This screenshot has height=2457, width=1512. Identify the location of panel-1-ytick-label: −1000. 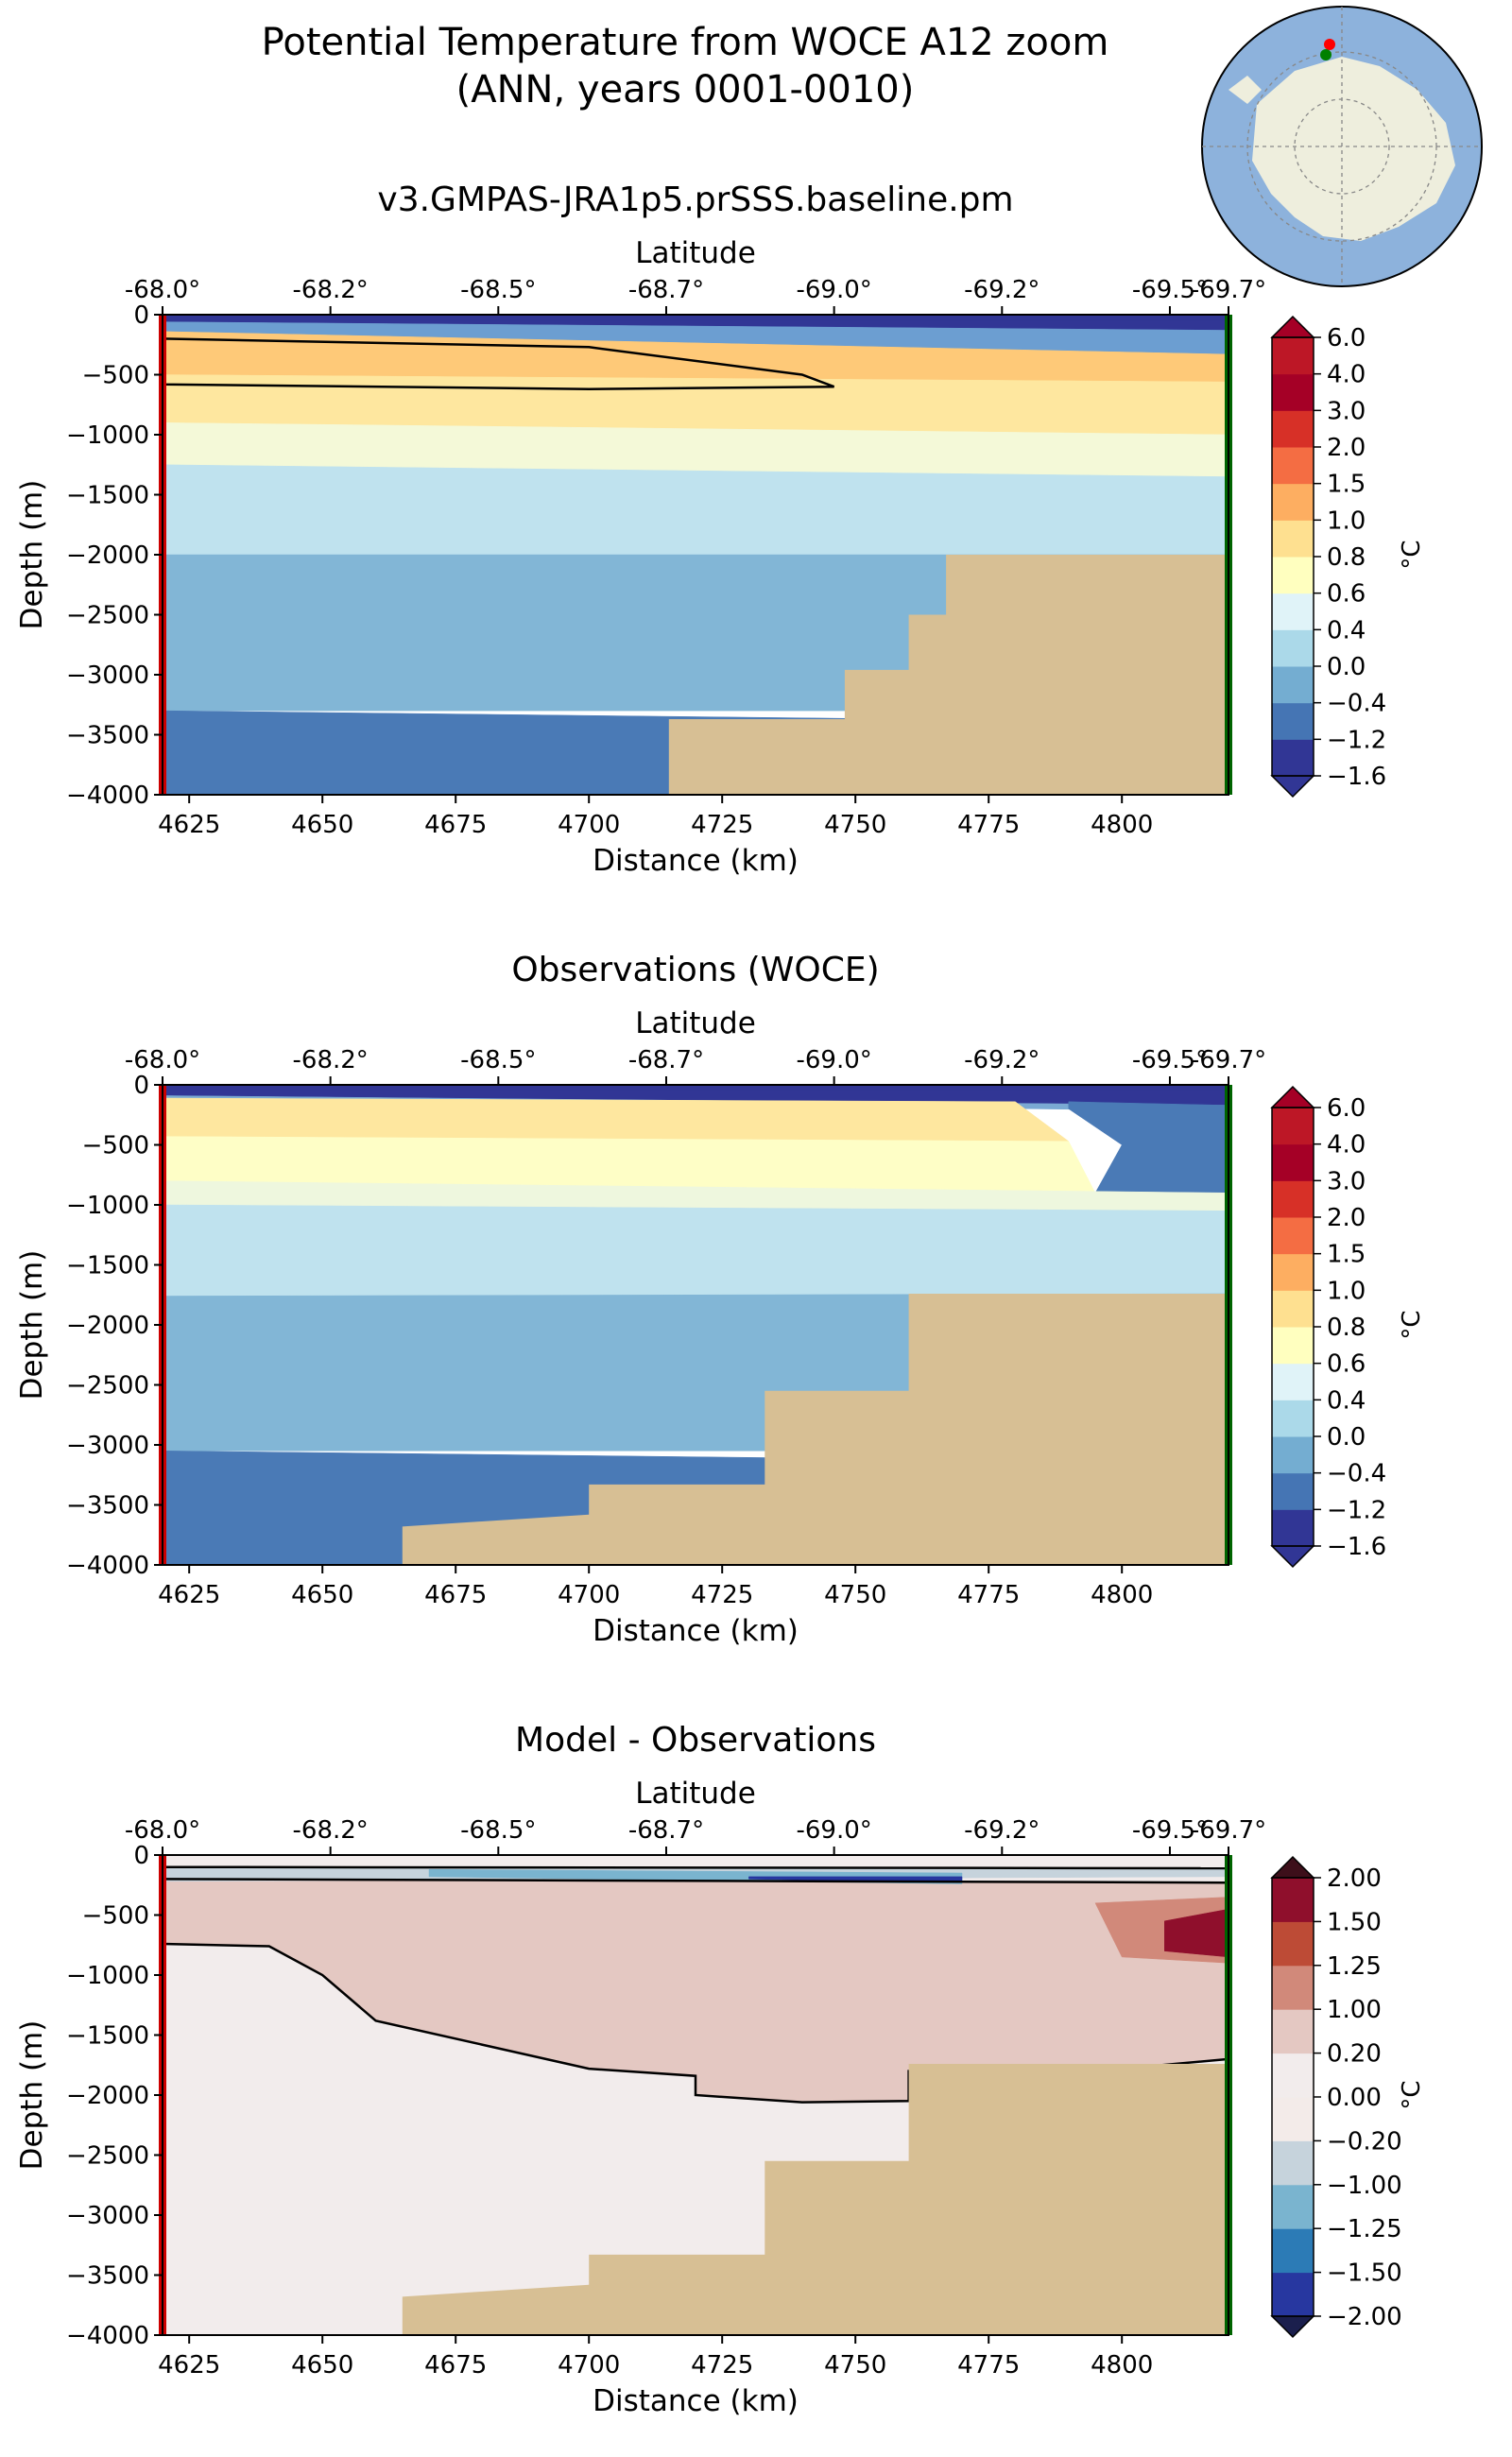
(107, 435).